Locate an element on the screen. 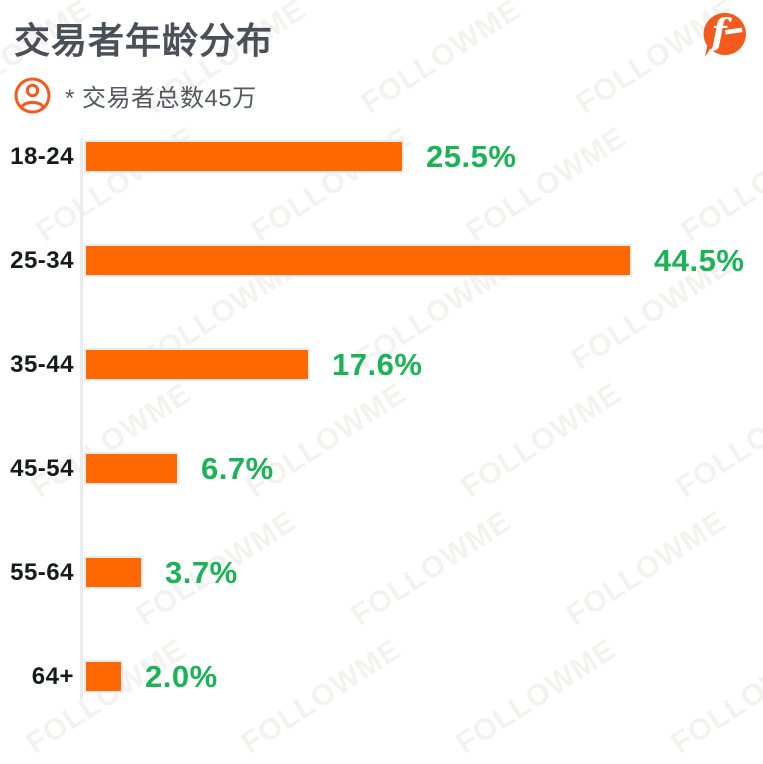  followme-logo: f is located at coordinates (724, 34).